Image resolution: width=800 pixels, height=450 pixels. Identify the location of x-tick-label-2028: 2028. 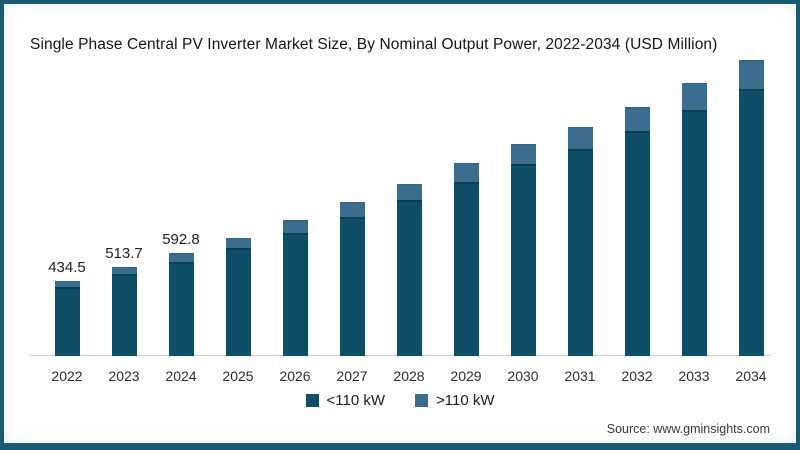
(409, 376).